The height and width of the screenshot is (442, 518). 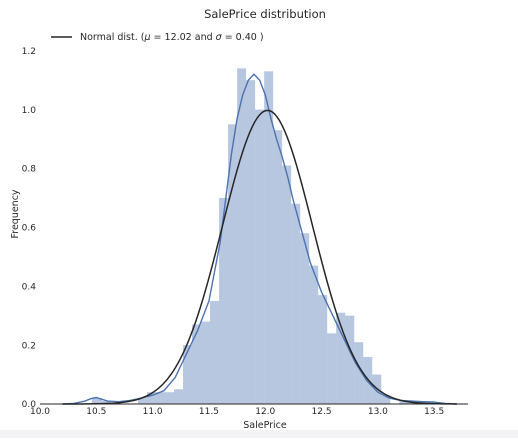 I want to click on y-tick-label: 0.6, so click(x=29, y=229).